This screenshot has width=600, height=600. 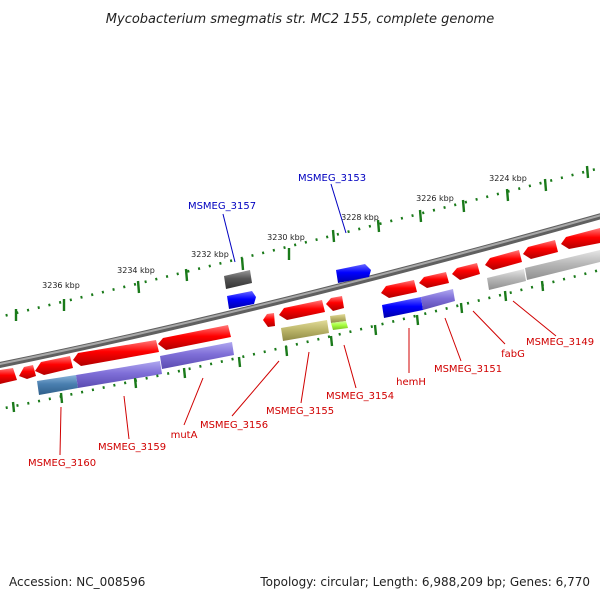 I want to click on cog-feature-muta, so click(x=197, y=355).